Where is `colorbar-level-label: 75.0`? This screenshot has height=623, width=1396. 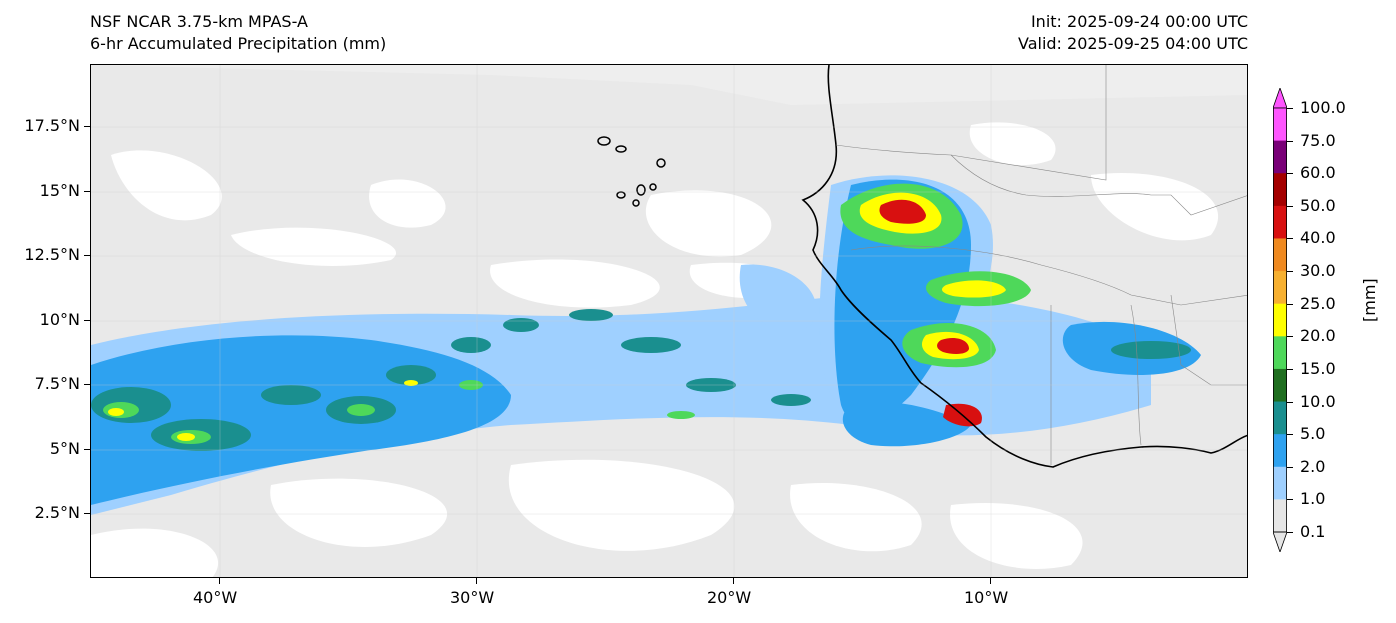
colorbar-level-label: 75.0 is located at coordinates (1318, 140).